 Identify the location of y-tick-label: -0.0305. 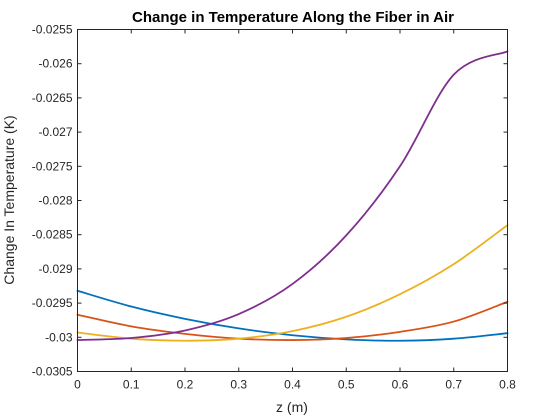
(52, 372).